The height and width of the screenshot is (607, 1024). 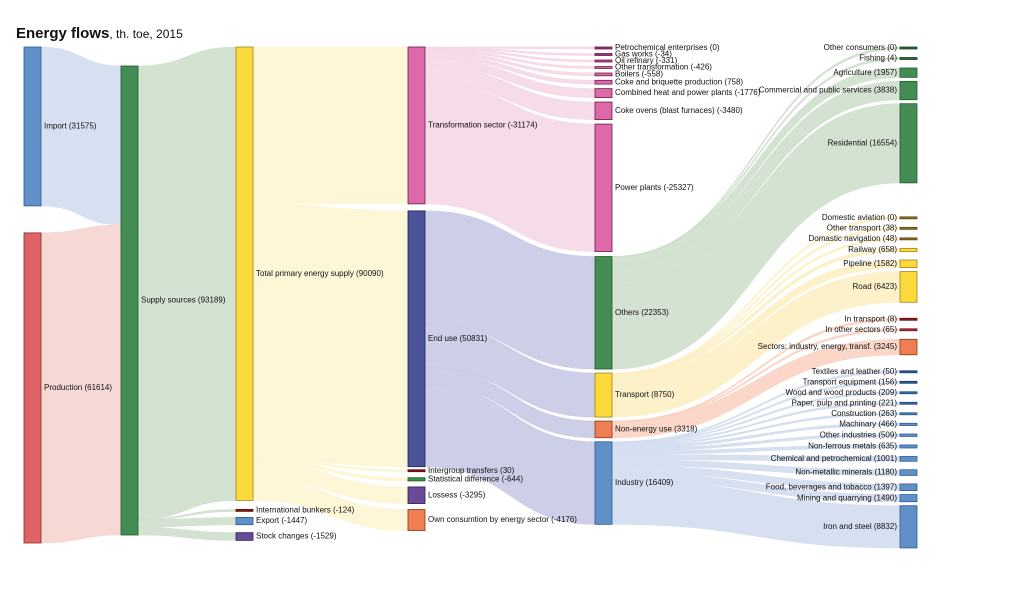 What do you see at coordinates (603, 67) in the screenshot?
I see `node-othertrans` at bounding box center [603, 67].